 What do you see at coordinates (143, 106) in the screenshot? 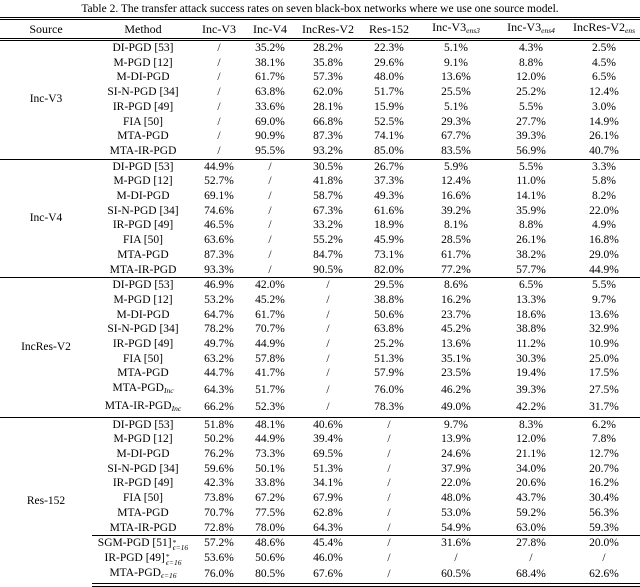
I see `method-cell: IR-PGD [49]` at bounding box center [143, 106].